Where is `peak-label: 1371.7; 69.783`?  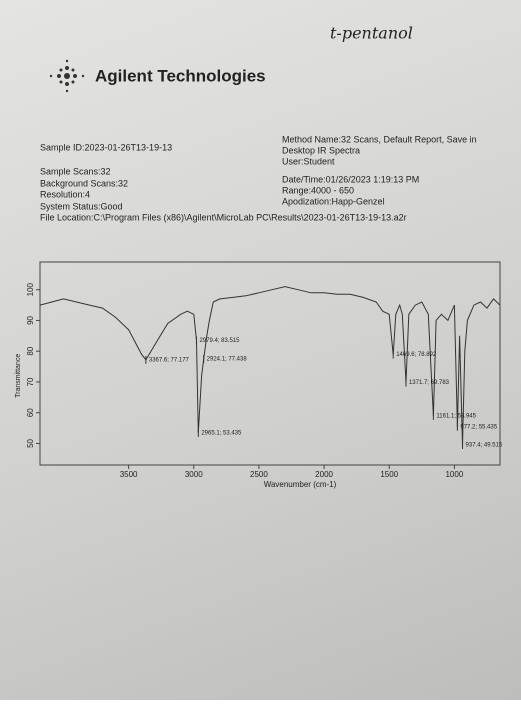
peak-label: 1371.7; 69.783 is located at coordinates (429, 383).